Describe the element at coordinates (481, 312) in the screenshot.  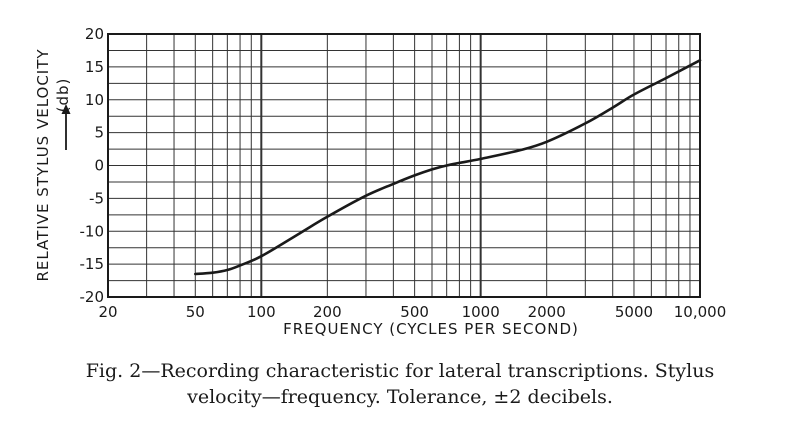
I see `x-tick-label: 1000` at that location.